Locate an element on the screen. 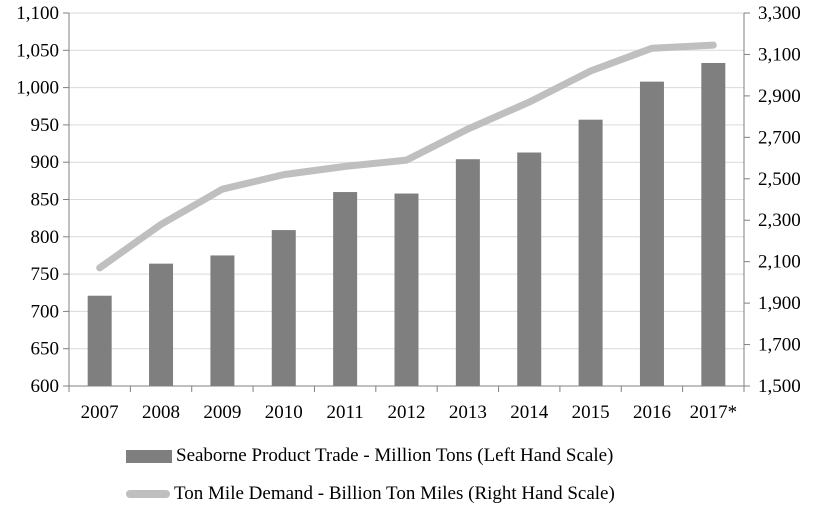 The image size is (817, 508). x-axis-tick-label: 2013 is located at coordinates (468, 412).